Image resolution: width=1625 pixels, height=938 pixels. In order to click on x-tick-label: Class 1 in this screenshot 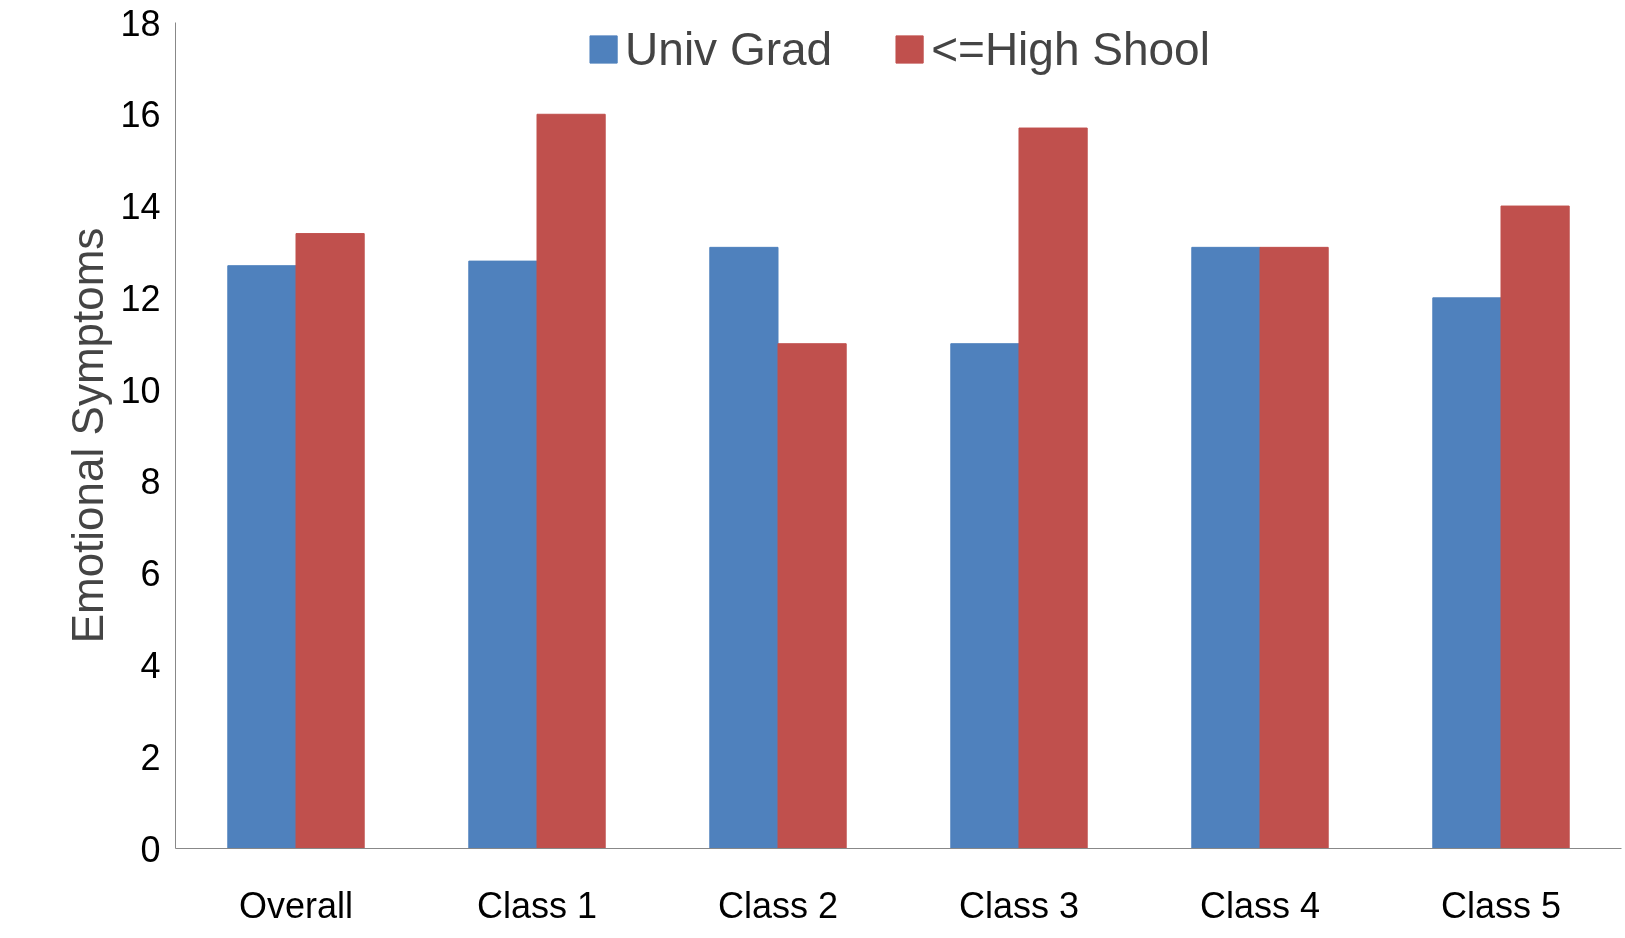, I will do `click(537, 905)`.